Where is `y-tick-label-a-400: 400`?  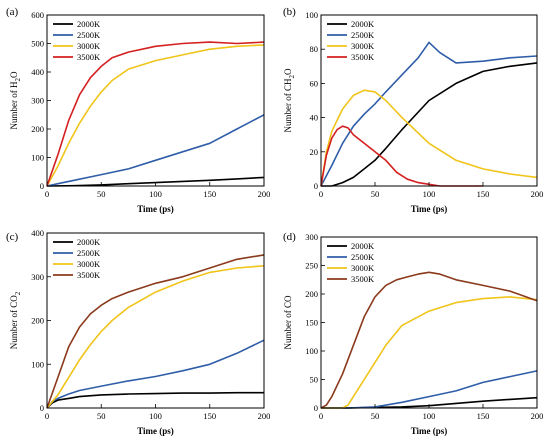 y-tick-label-a-400: 400 is located at coordinates (37, 72).